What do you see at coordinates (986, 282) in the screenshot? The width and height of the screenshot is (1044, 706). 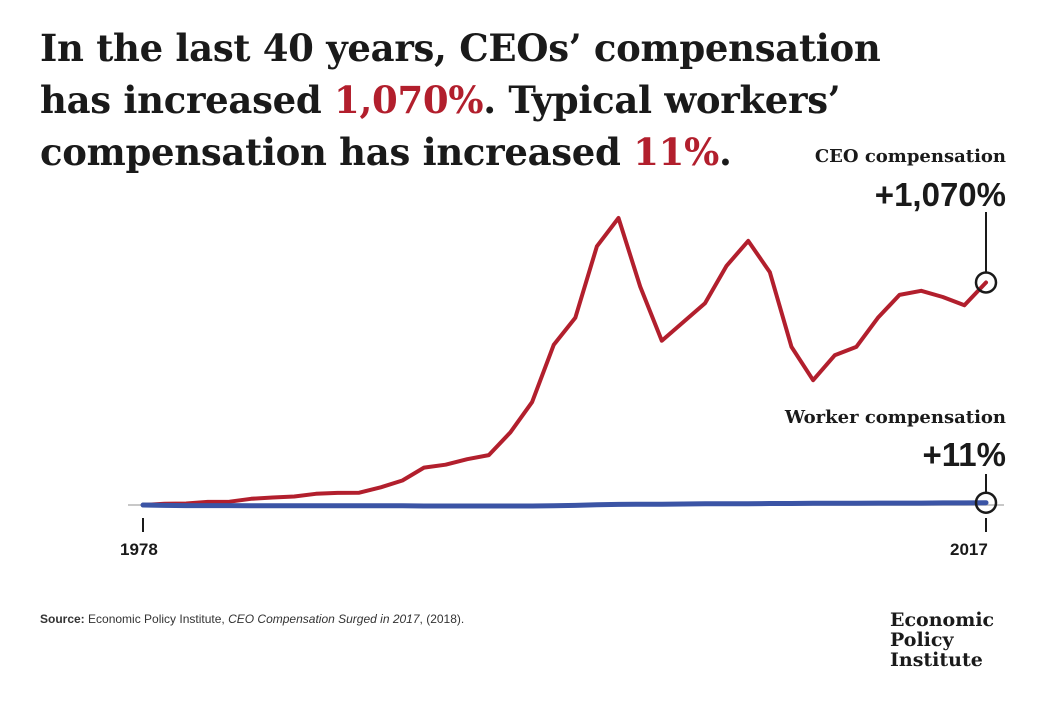 I see `ceo-end-marker` at bounding box center [986, 282].